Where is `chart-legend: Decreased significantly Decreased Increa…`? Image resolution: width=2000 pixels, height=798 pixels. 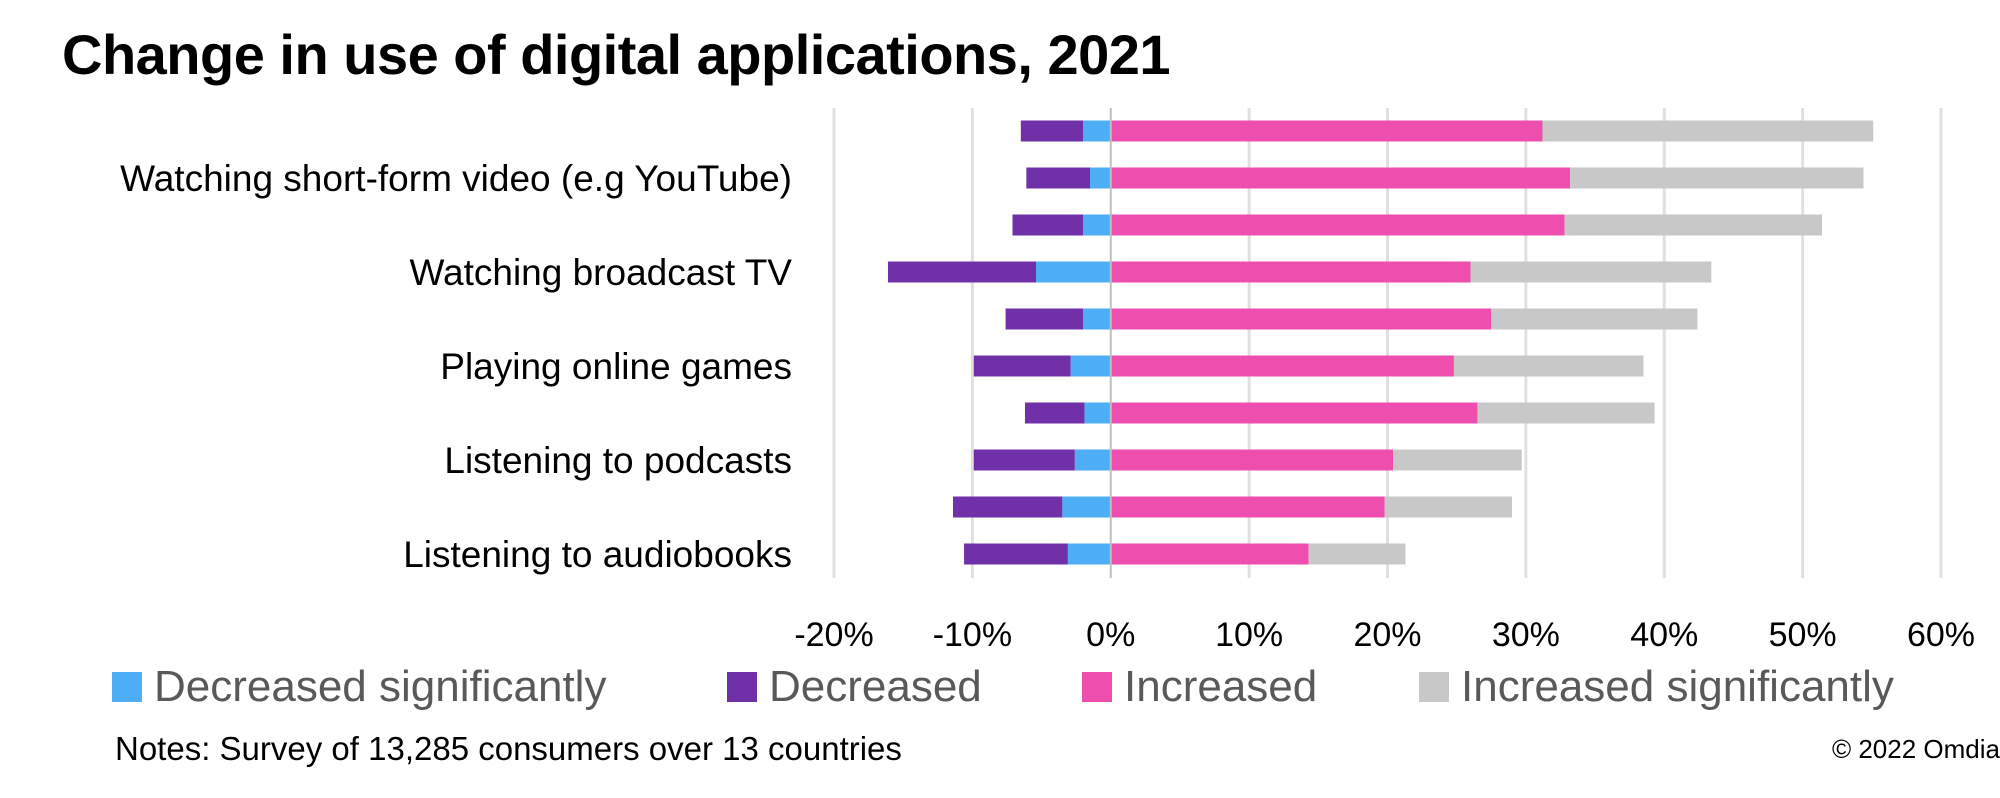 chart-legend: Decreased significantly Decreased Increa… is located at coordinates (1052, 692).